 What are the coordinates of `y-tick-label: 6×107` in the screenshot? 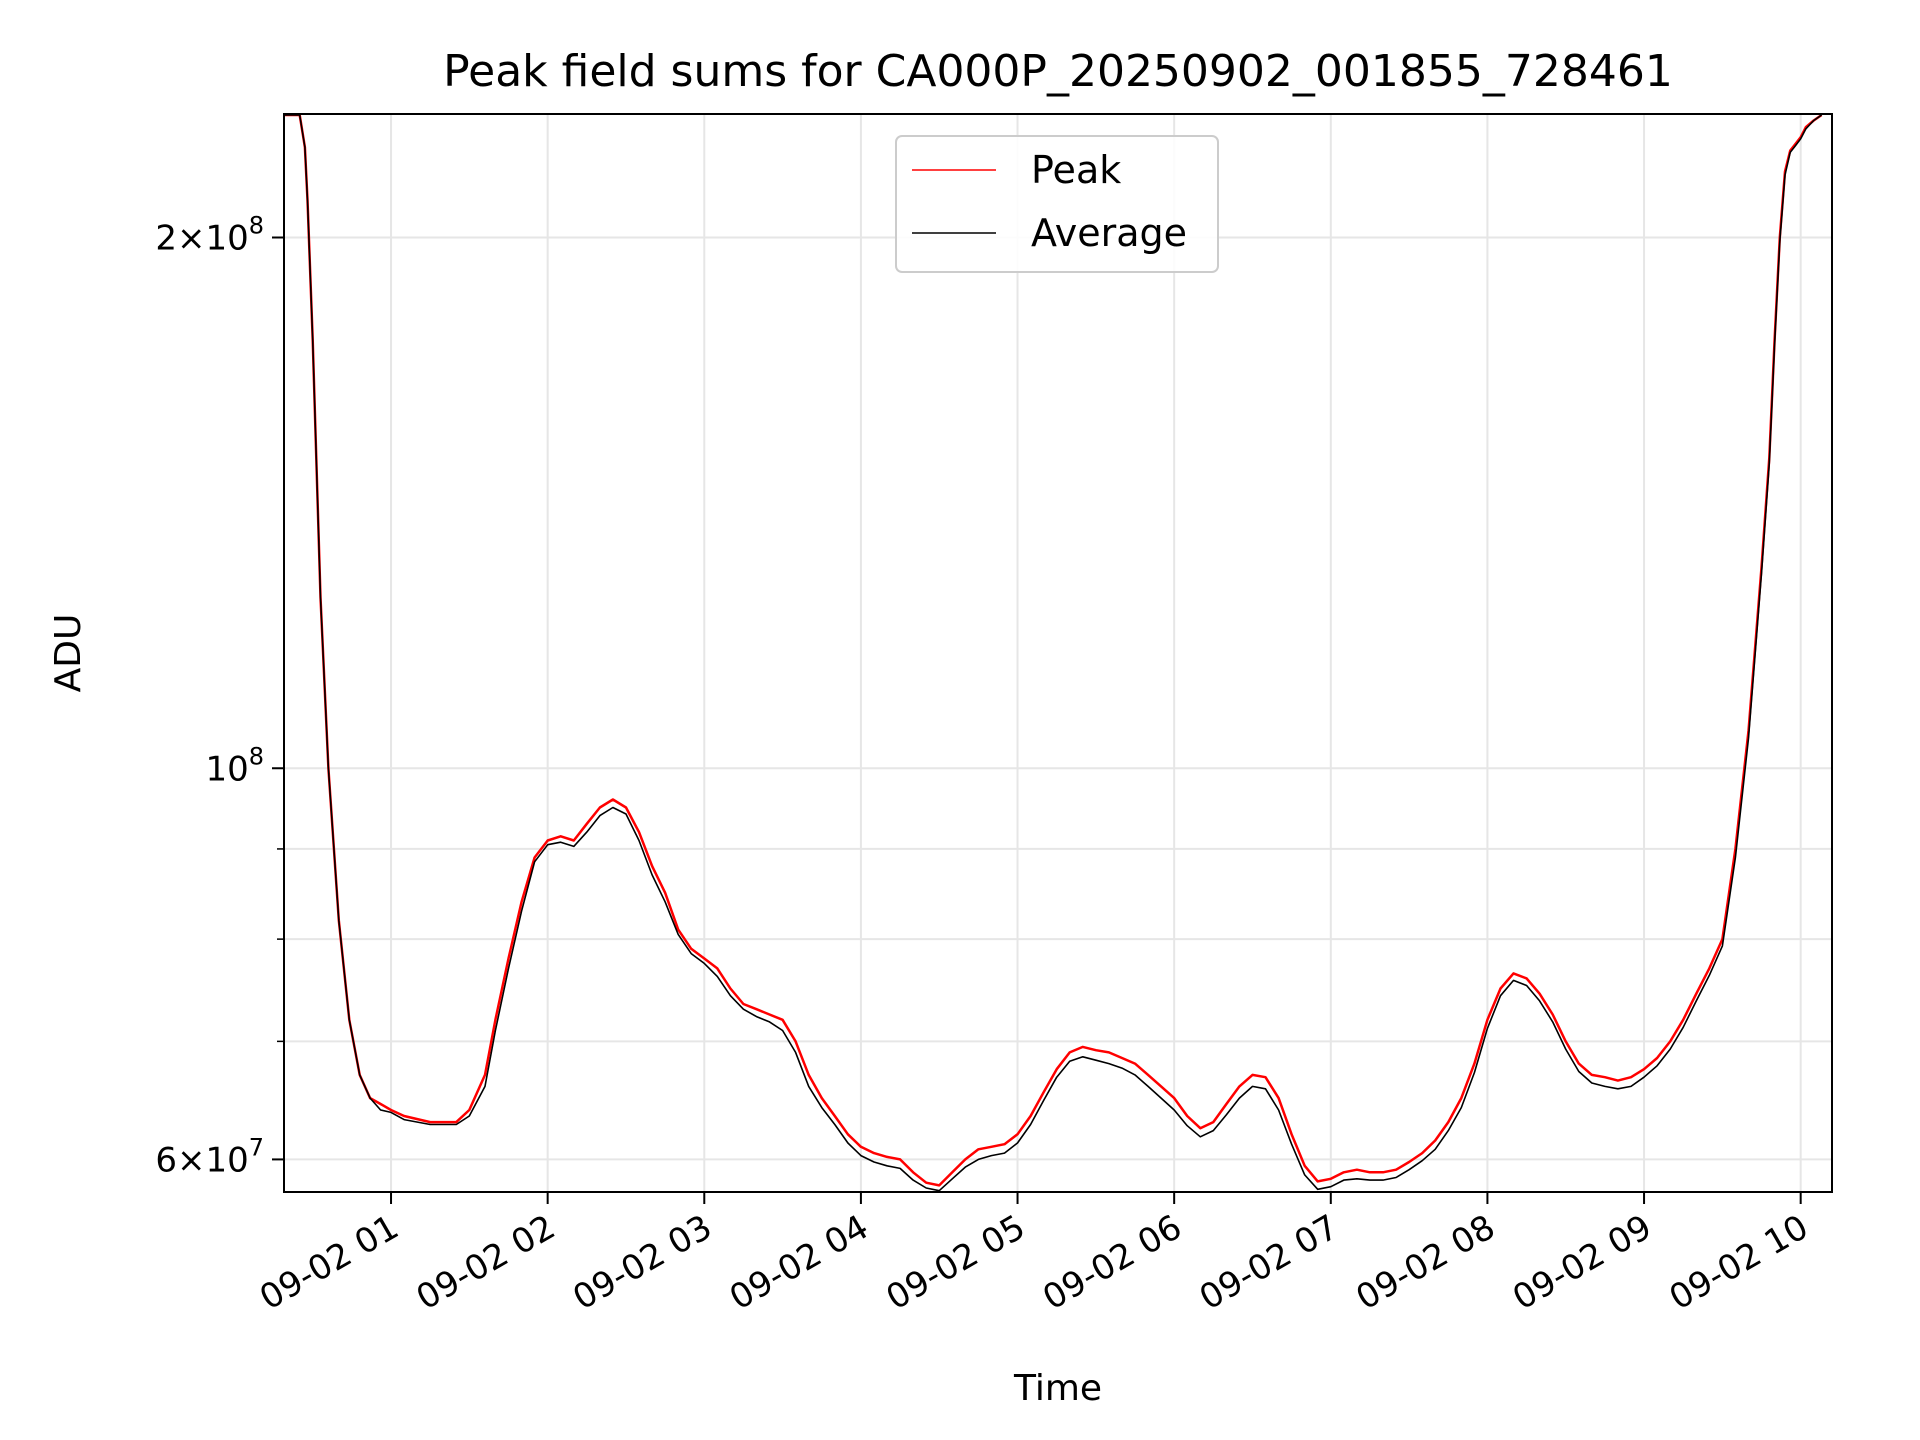 It's located at (209, 1156).